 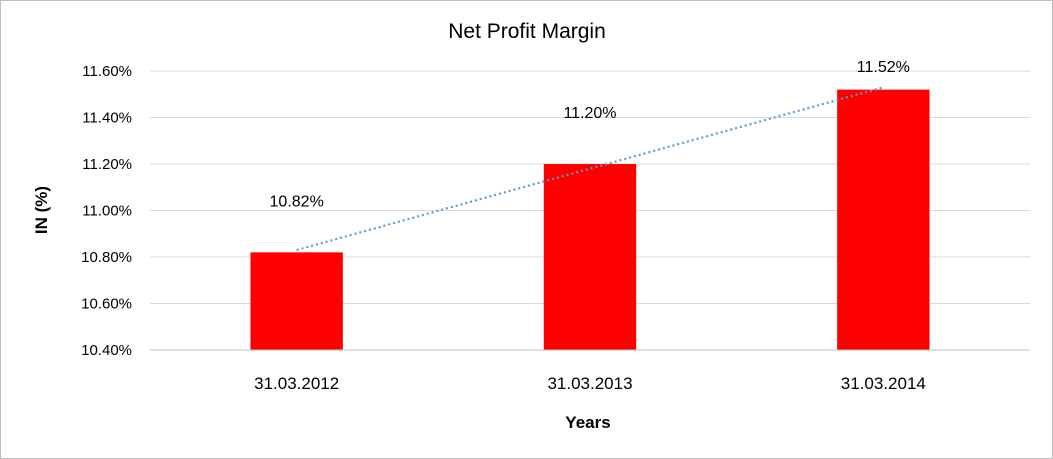 I want to click on y-axis-title: IN (%), so click(x=41, y=210).